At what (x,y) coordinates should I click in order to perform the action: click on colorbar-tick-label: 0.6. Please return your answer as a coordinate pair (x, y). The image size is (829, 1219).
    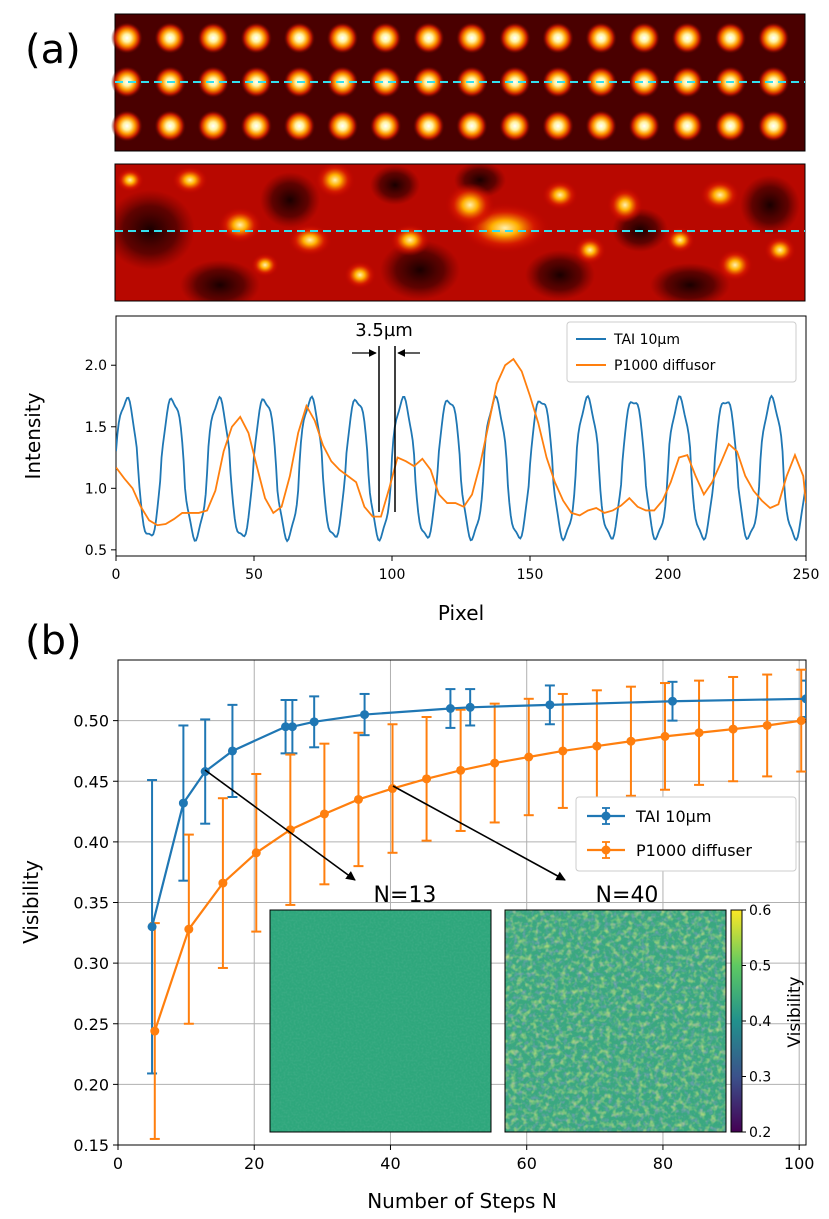
    Looking at the image, I should click on (760, 911).